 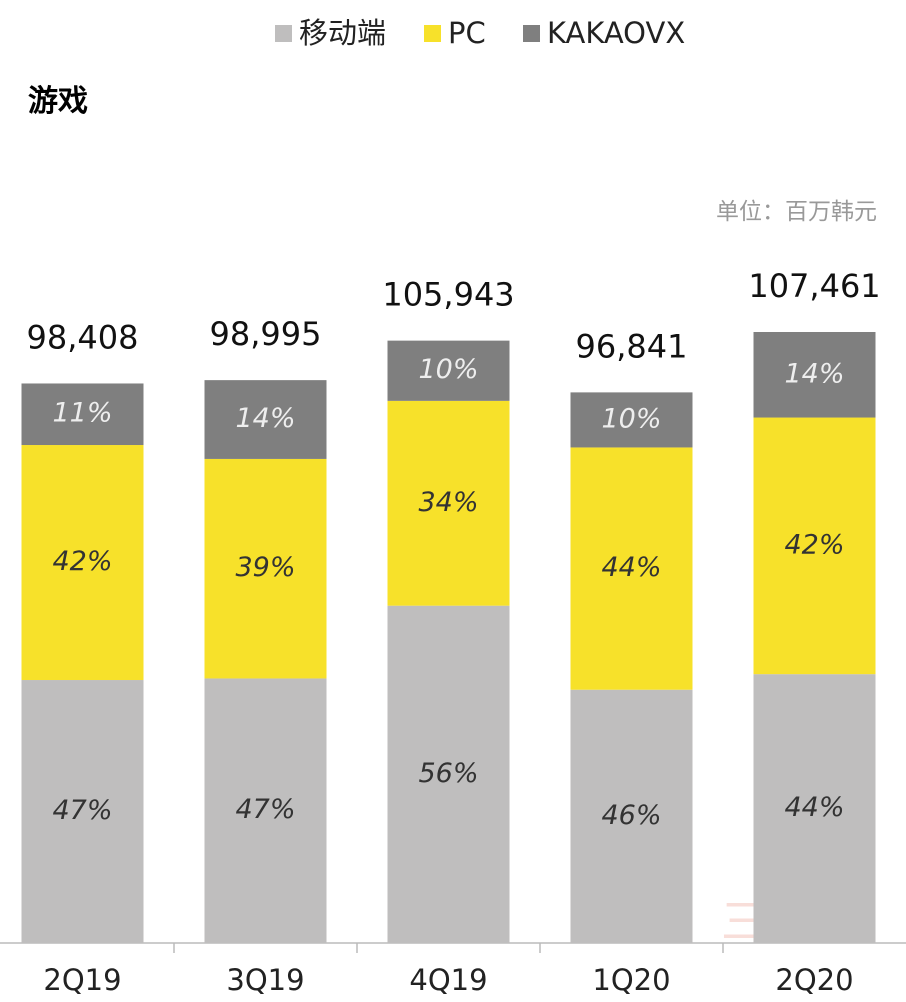 I want to click on x-tick-label: 2Q20, so click(x=814, y=980).